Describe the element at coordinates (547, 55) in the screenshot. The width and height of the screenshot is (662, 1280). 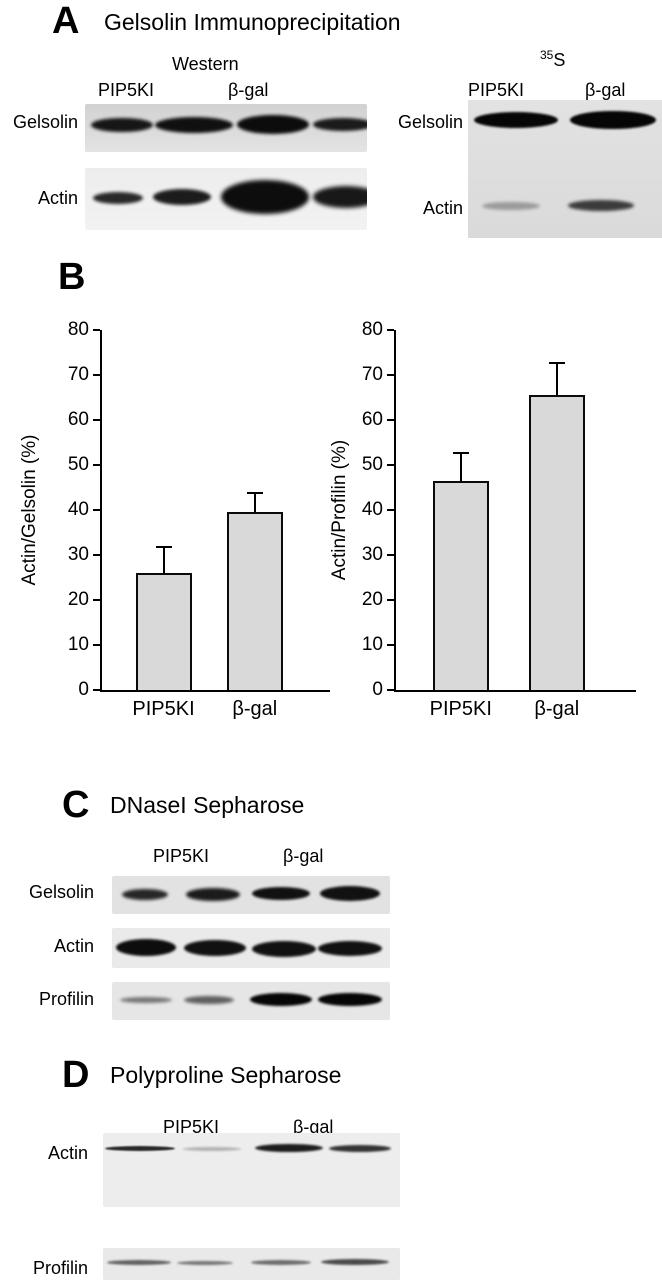
I see `s35-superscript: 35` at that location.